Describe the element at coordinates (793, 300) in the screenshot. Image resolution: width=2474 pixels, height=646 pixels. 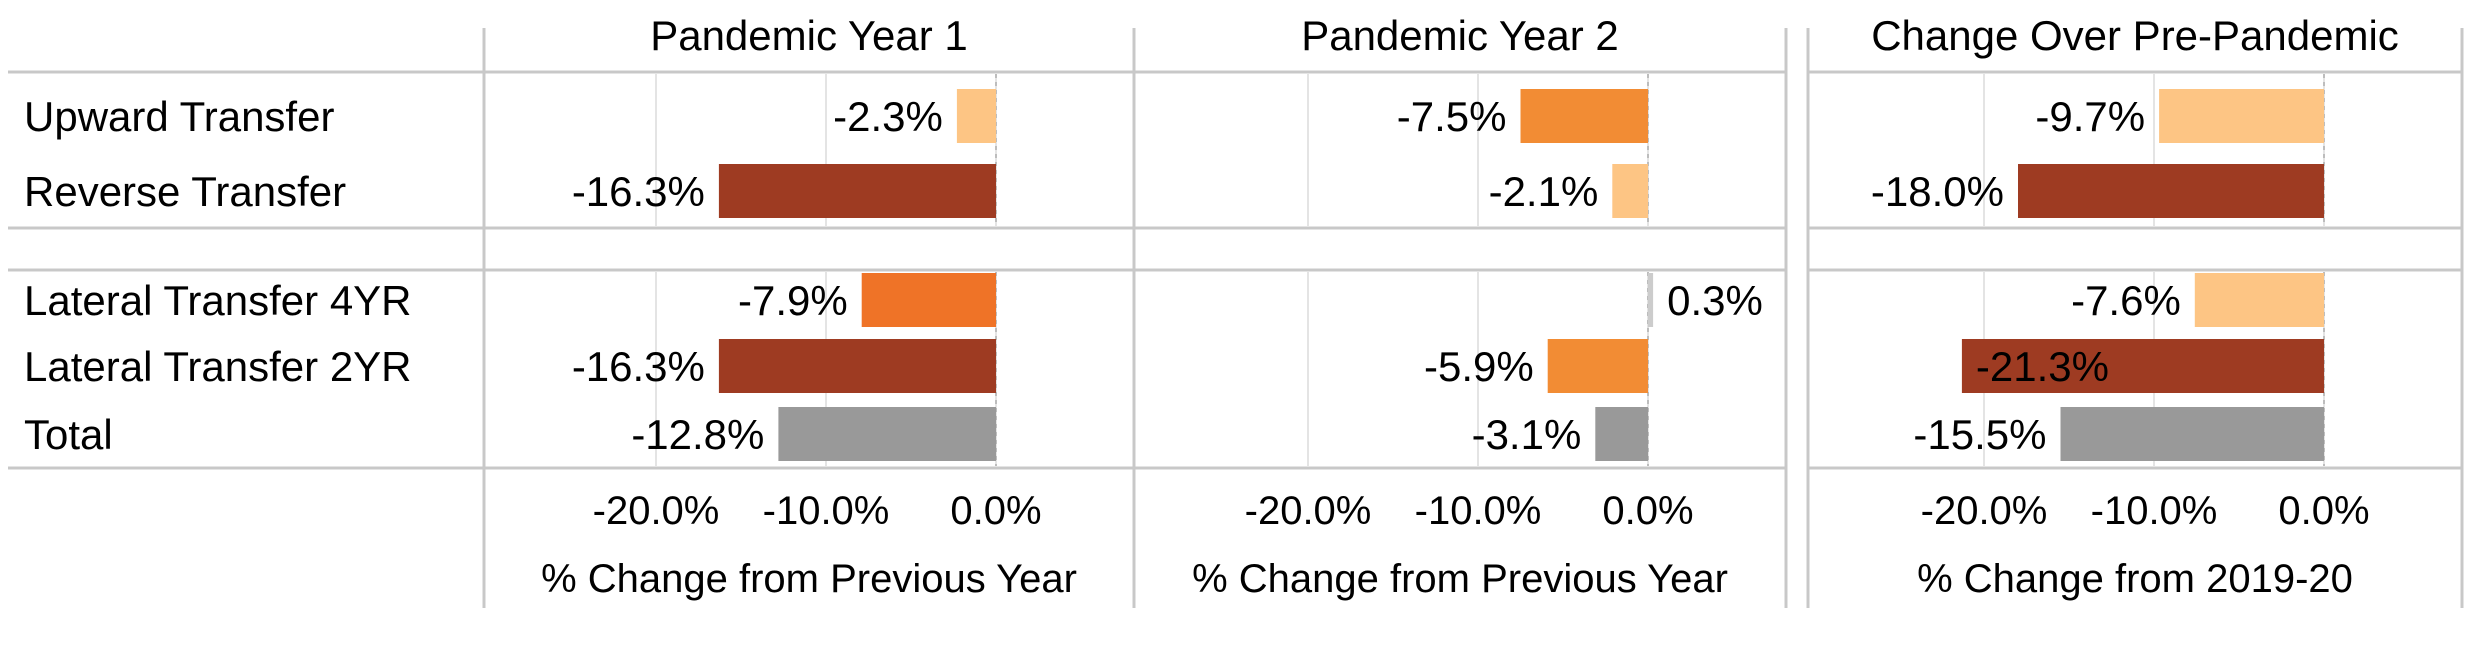
I see `bar-value-label: -7.9%` at that location.